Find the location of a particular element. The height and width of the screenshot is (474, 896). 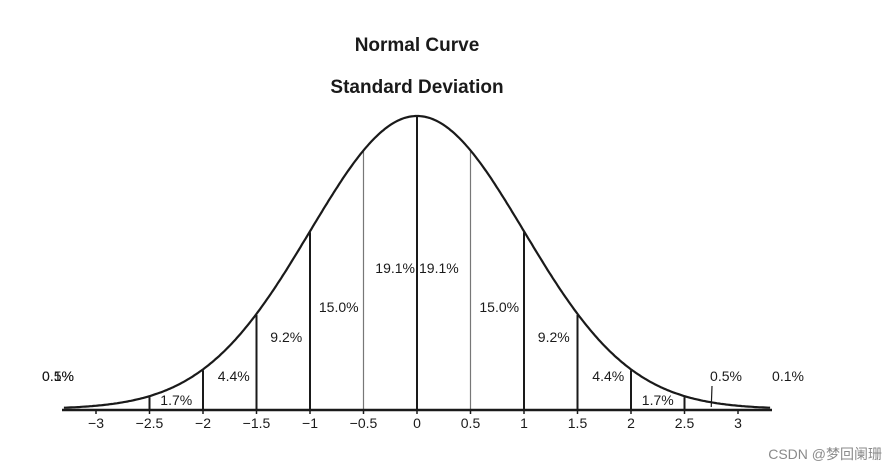

x-tick-label: 1 is located at coordinates (524, 423).